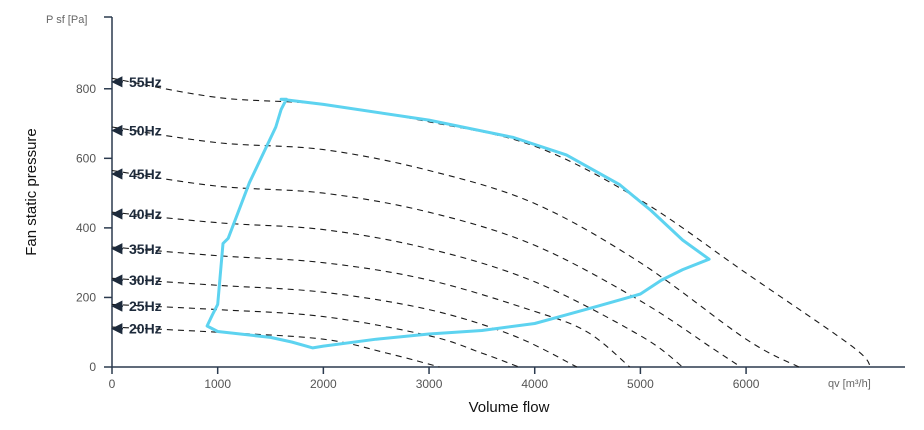  Describe the element at coordinates (86, 297) in the screenshot. I see `y-tick-label: 200` at that location.